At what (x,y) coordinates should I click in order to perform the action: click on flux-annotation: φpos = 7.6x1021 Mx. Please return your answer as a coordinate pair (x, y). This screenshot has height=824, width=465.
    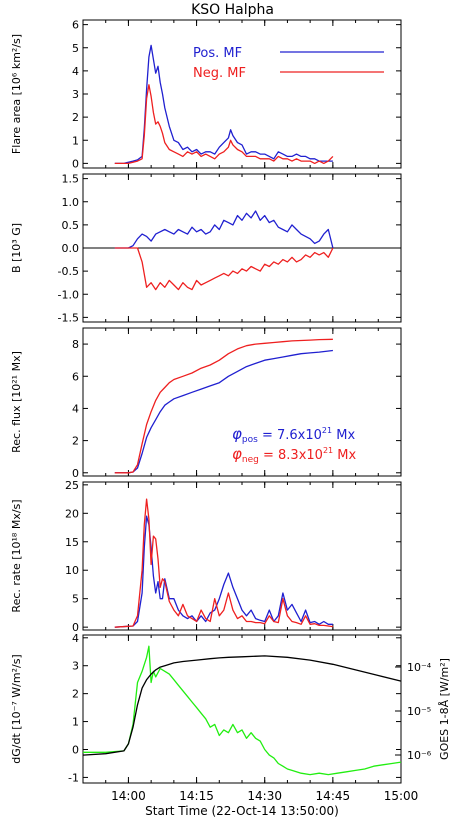
    Looking at the image, I should click on (293, 435).